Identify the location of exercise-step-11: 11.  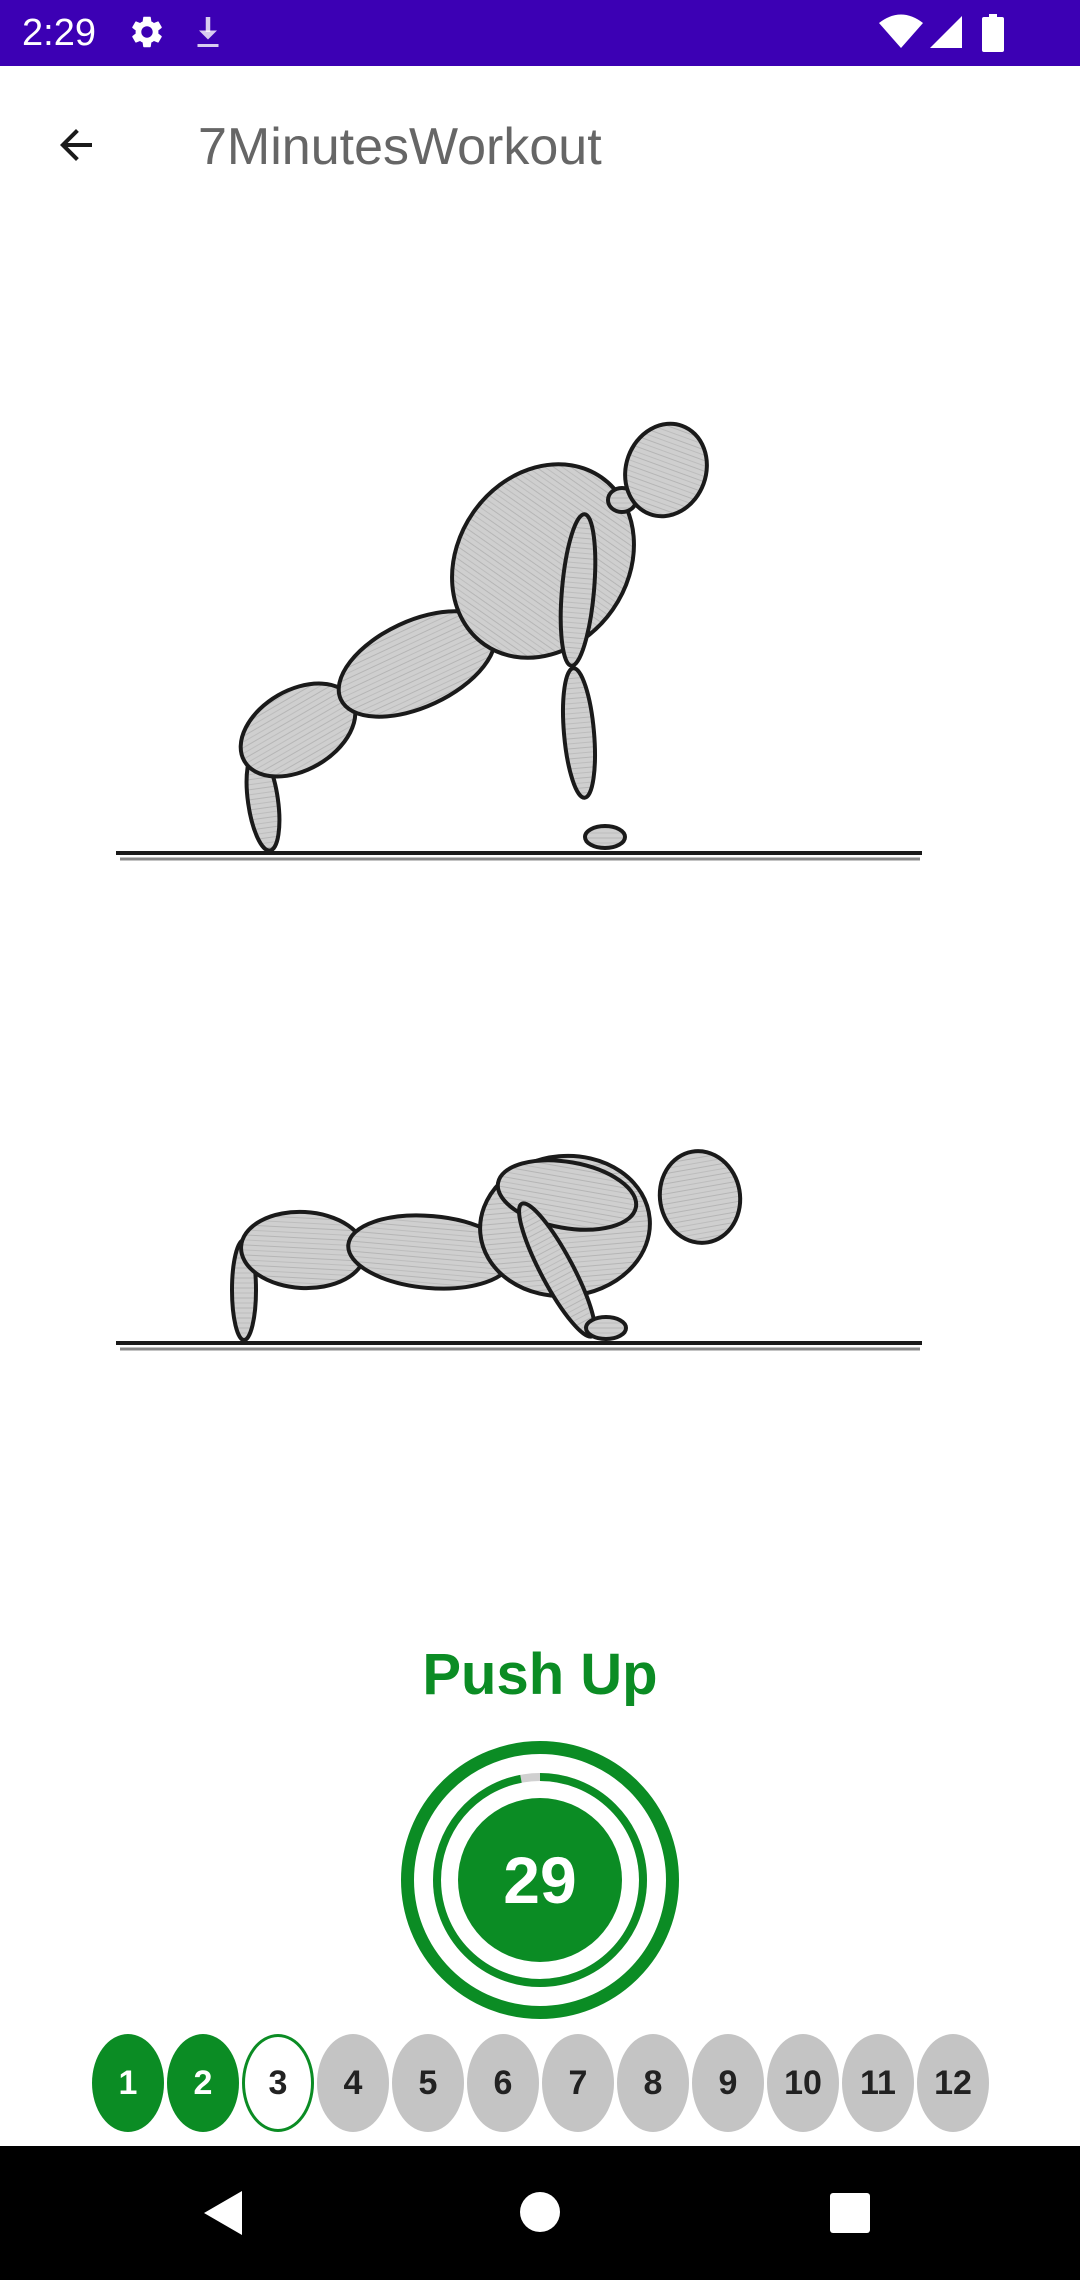
(878, 2083).